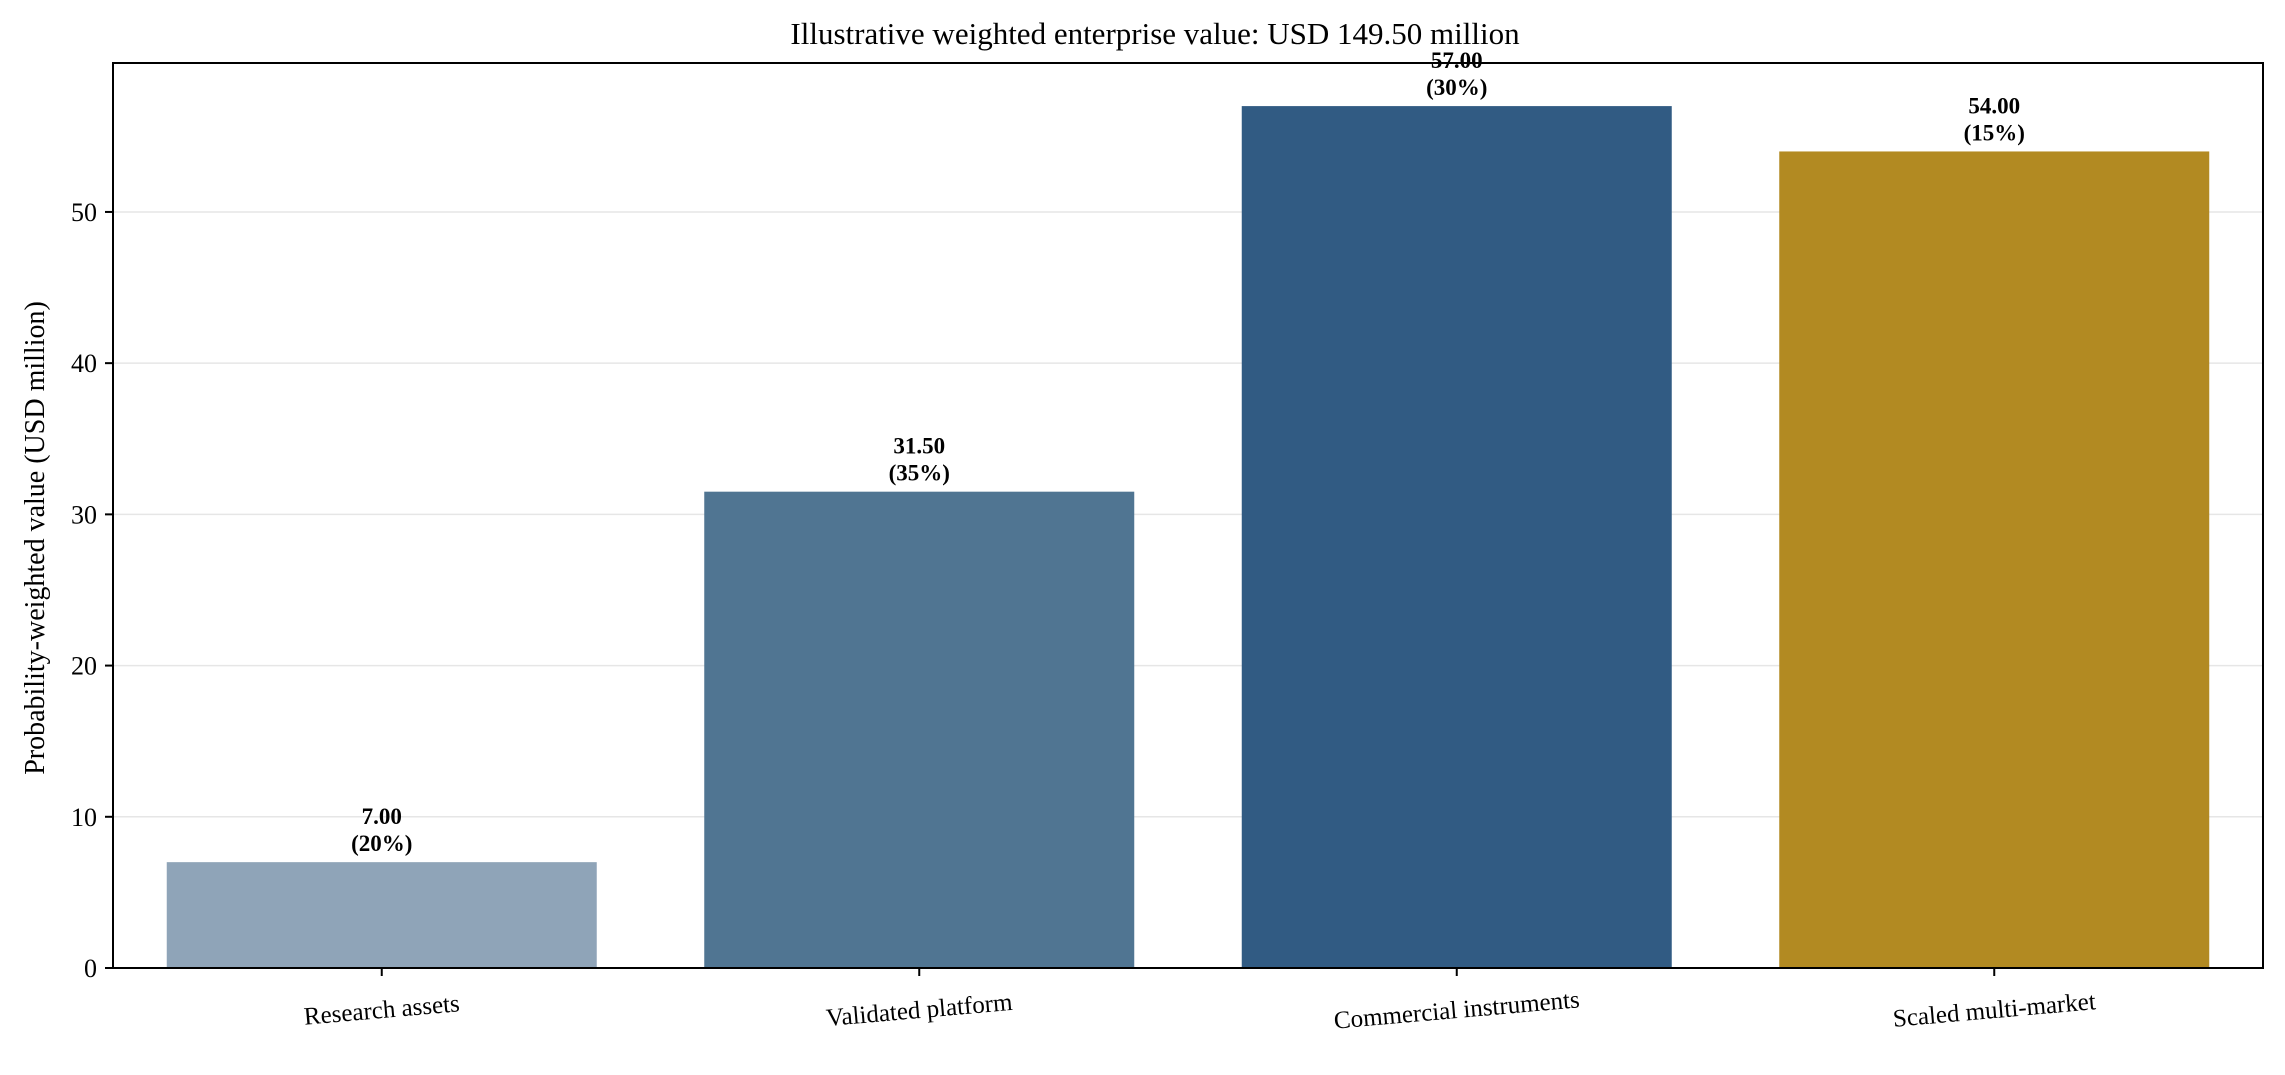 The image size is (2285, 1075). What do you see at coordinates (382, 1010) in the screenshot?
I see `x-tick-label: Research assets` at bounding box center [382, 1010].